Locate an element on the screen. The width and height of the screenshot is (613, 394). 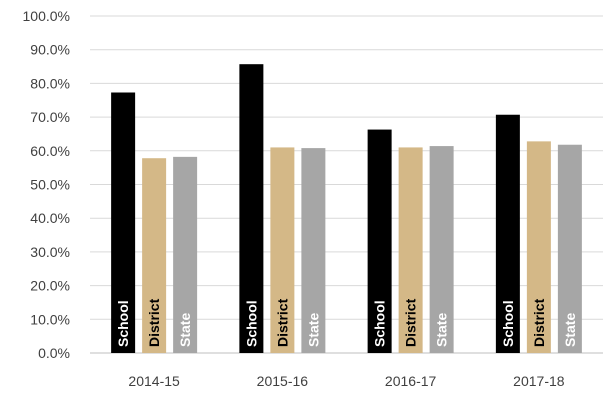
y-tick-label: 100.0% is located at coordinates (46, 16).